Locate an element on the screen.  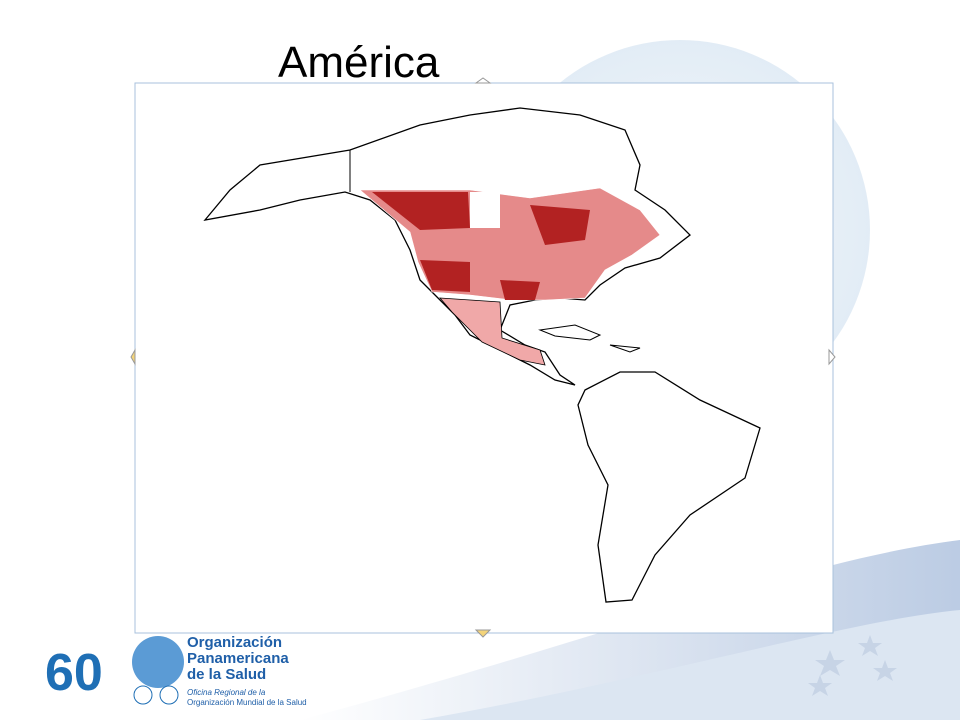
org-name: Organización is located at coordinates (234, 642).